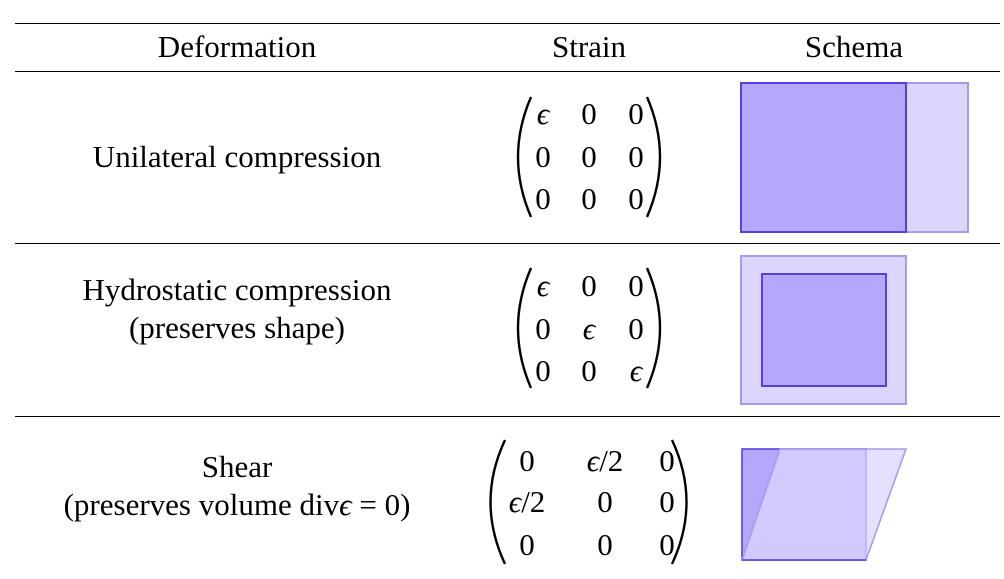  Describe the element at coordinates (237, 327) in the screenshot. I see `deformation-note: (preserves shape)` at that location.